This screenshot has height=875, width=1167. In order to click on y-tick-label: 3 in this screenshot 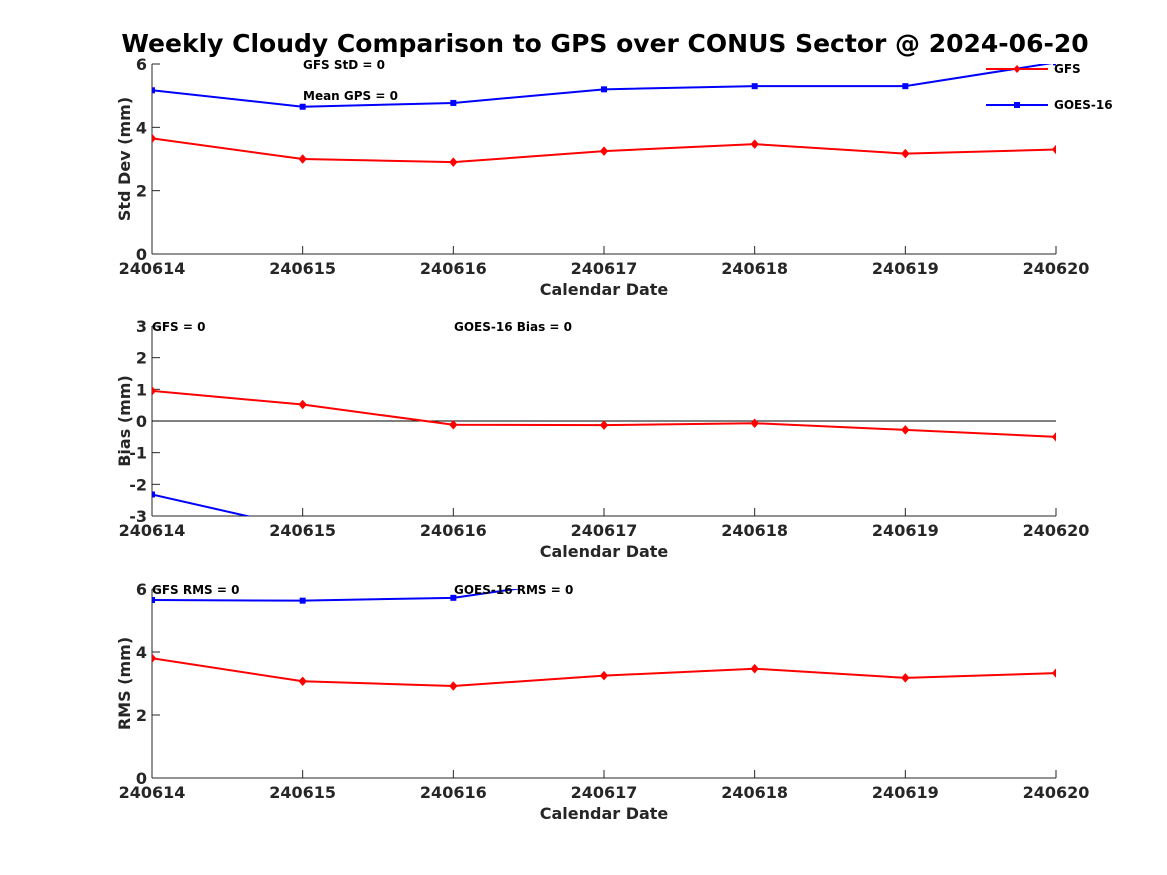, I will do `click(141, 326)`.